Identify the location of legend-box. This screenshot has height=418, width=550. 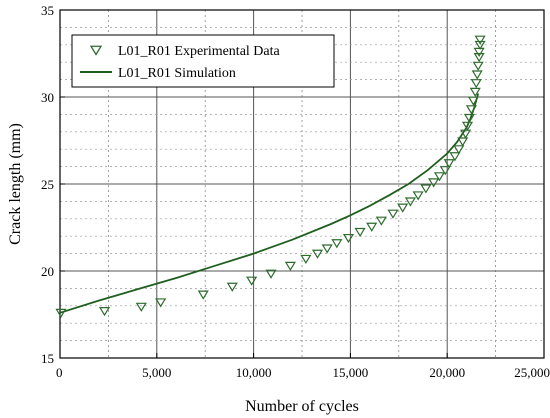
(203, 61).